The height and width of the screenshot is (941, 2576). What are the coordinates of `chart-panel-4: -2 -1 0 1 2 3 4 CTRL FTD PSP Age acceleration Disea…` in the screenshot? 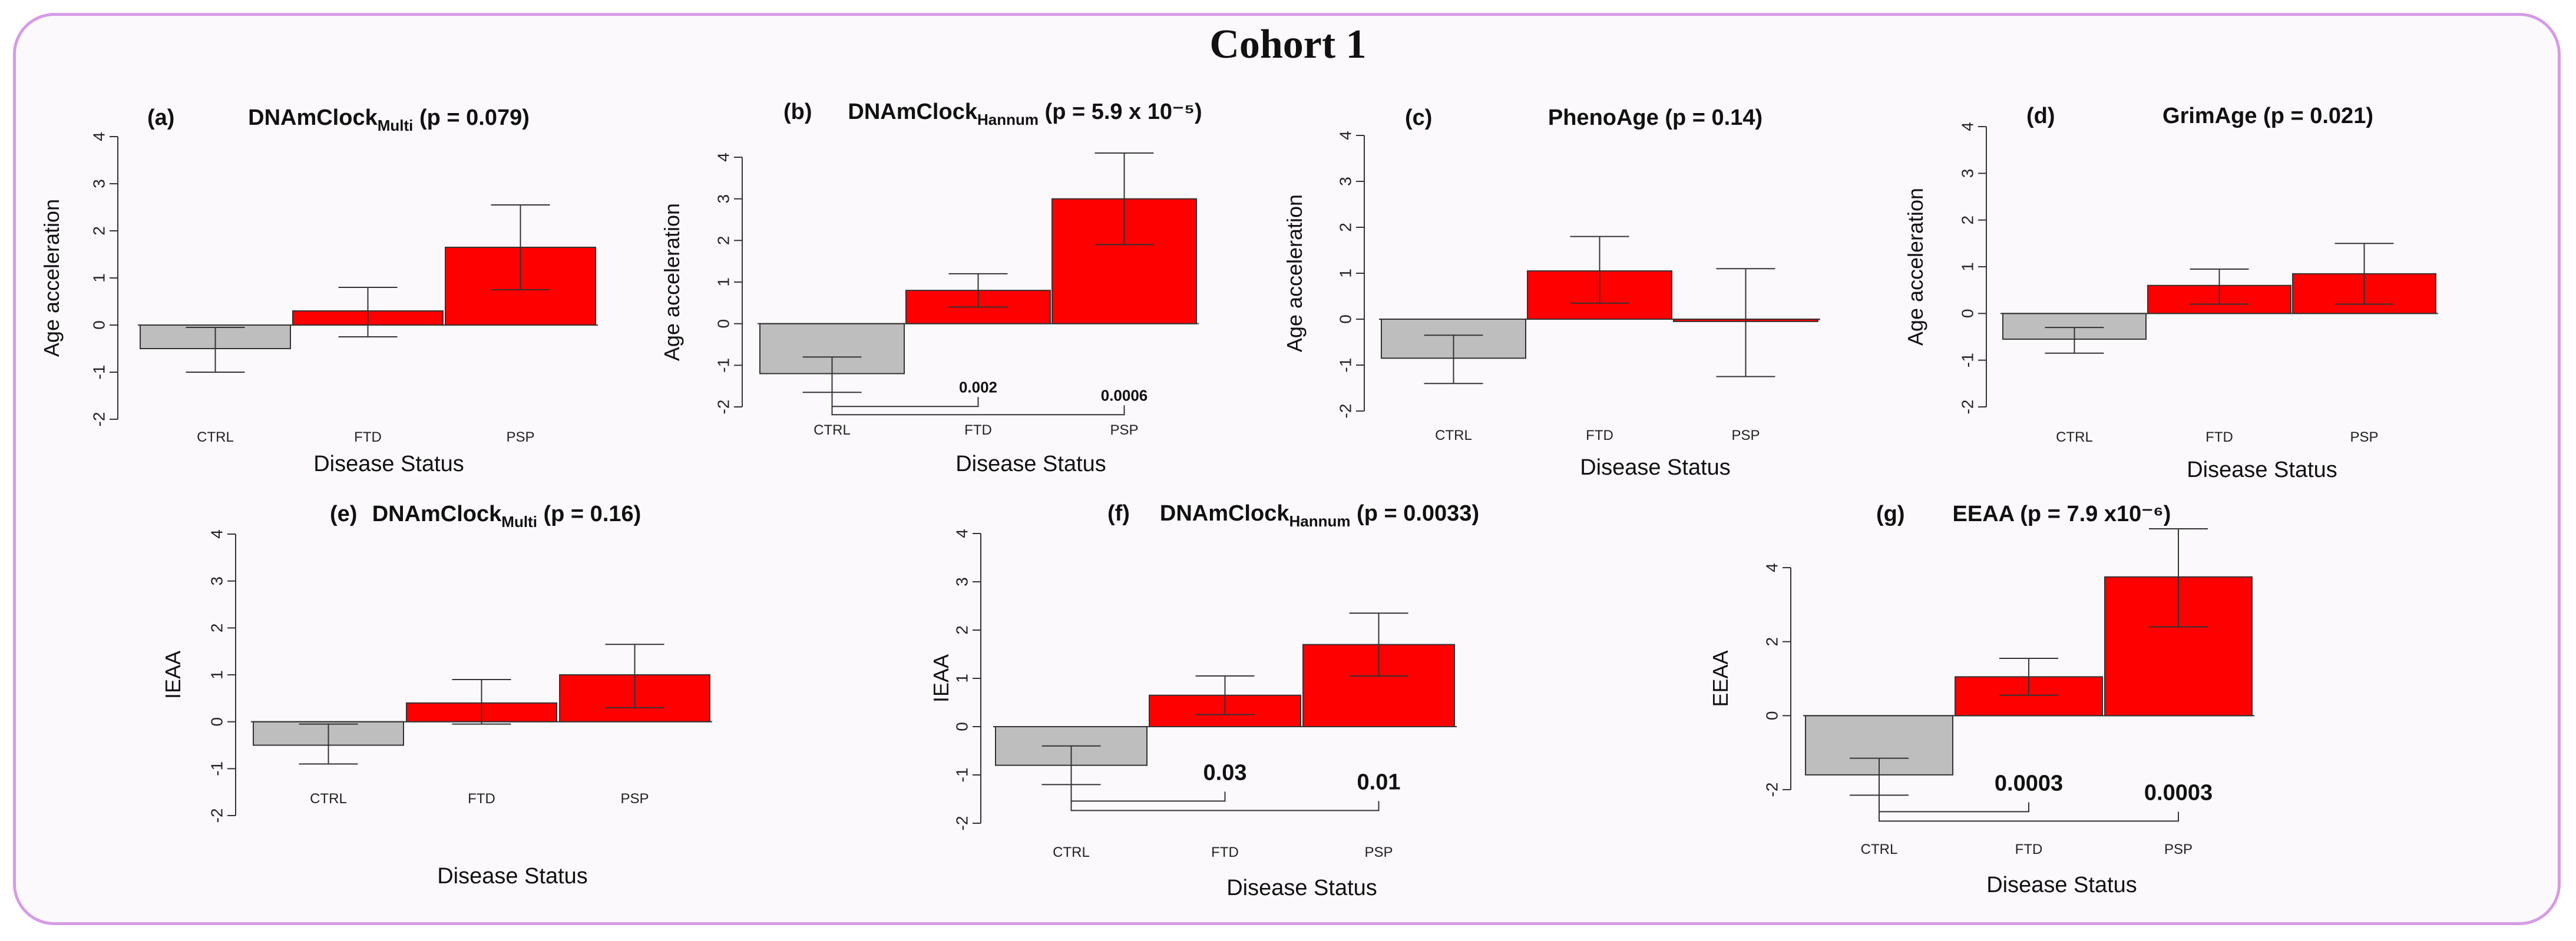 It's located at (2170, 293).